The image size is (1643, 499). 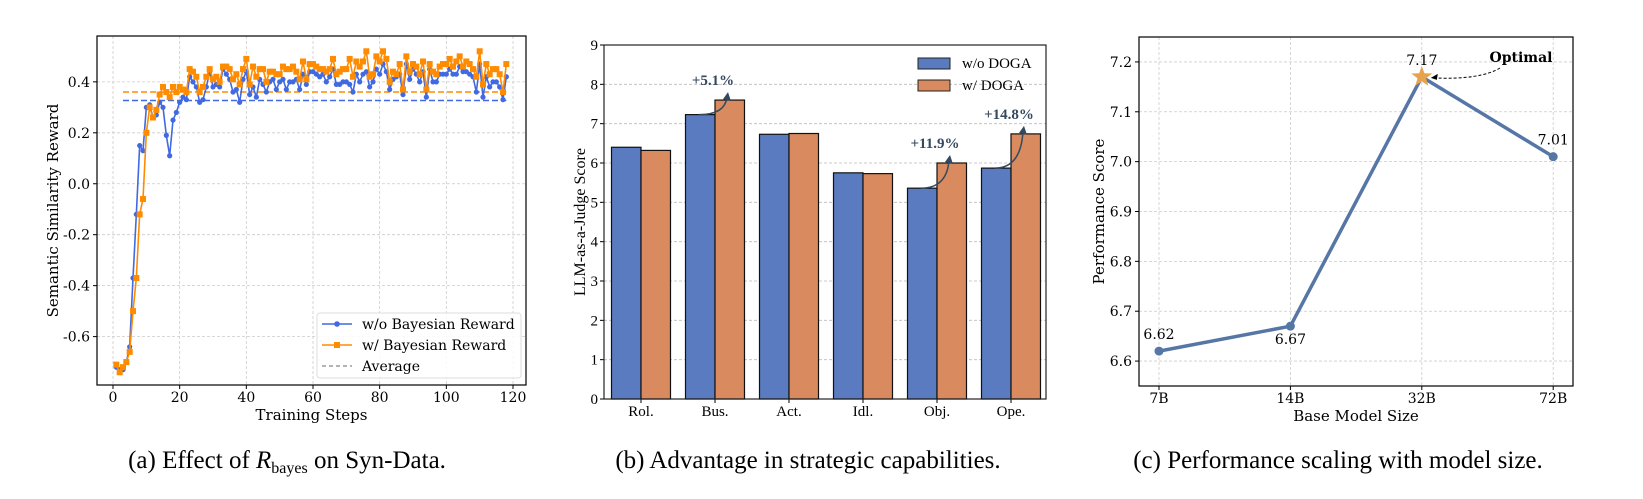 What do you see at coordinates (1121, 262) in the screenshot?
I see `y-tick-label: 6.8` at bounding box center [1121, 262].